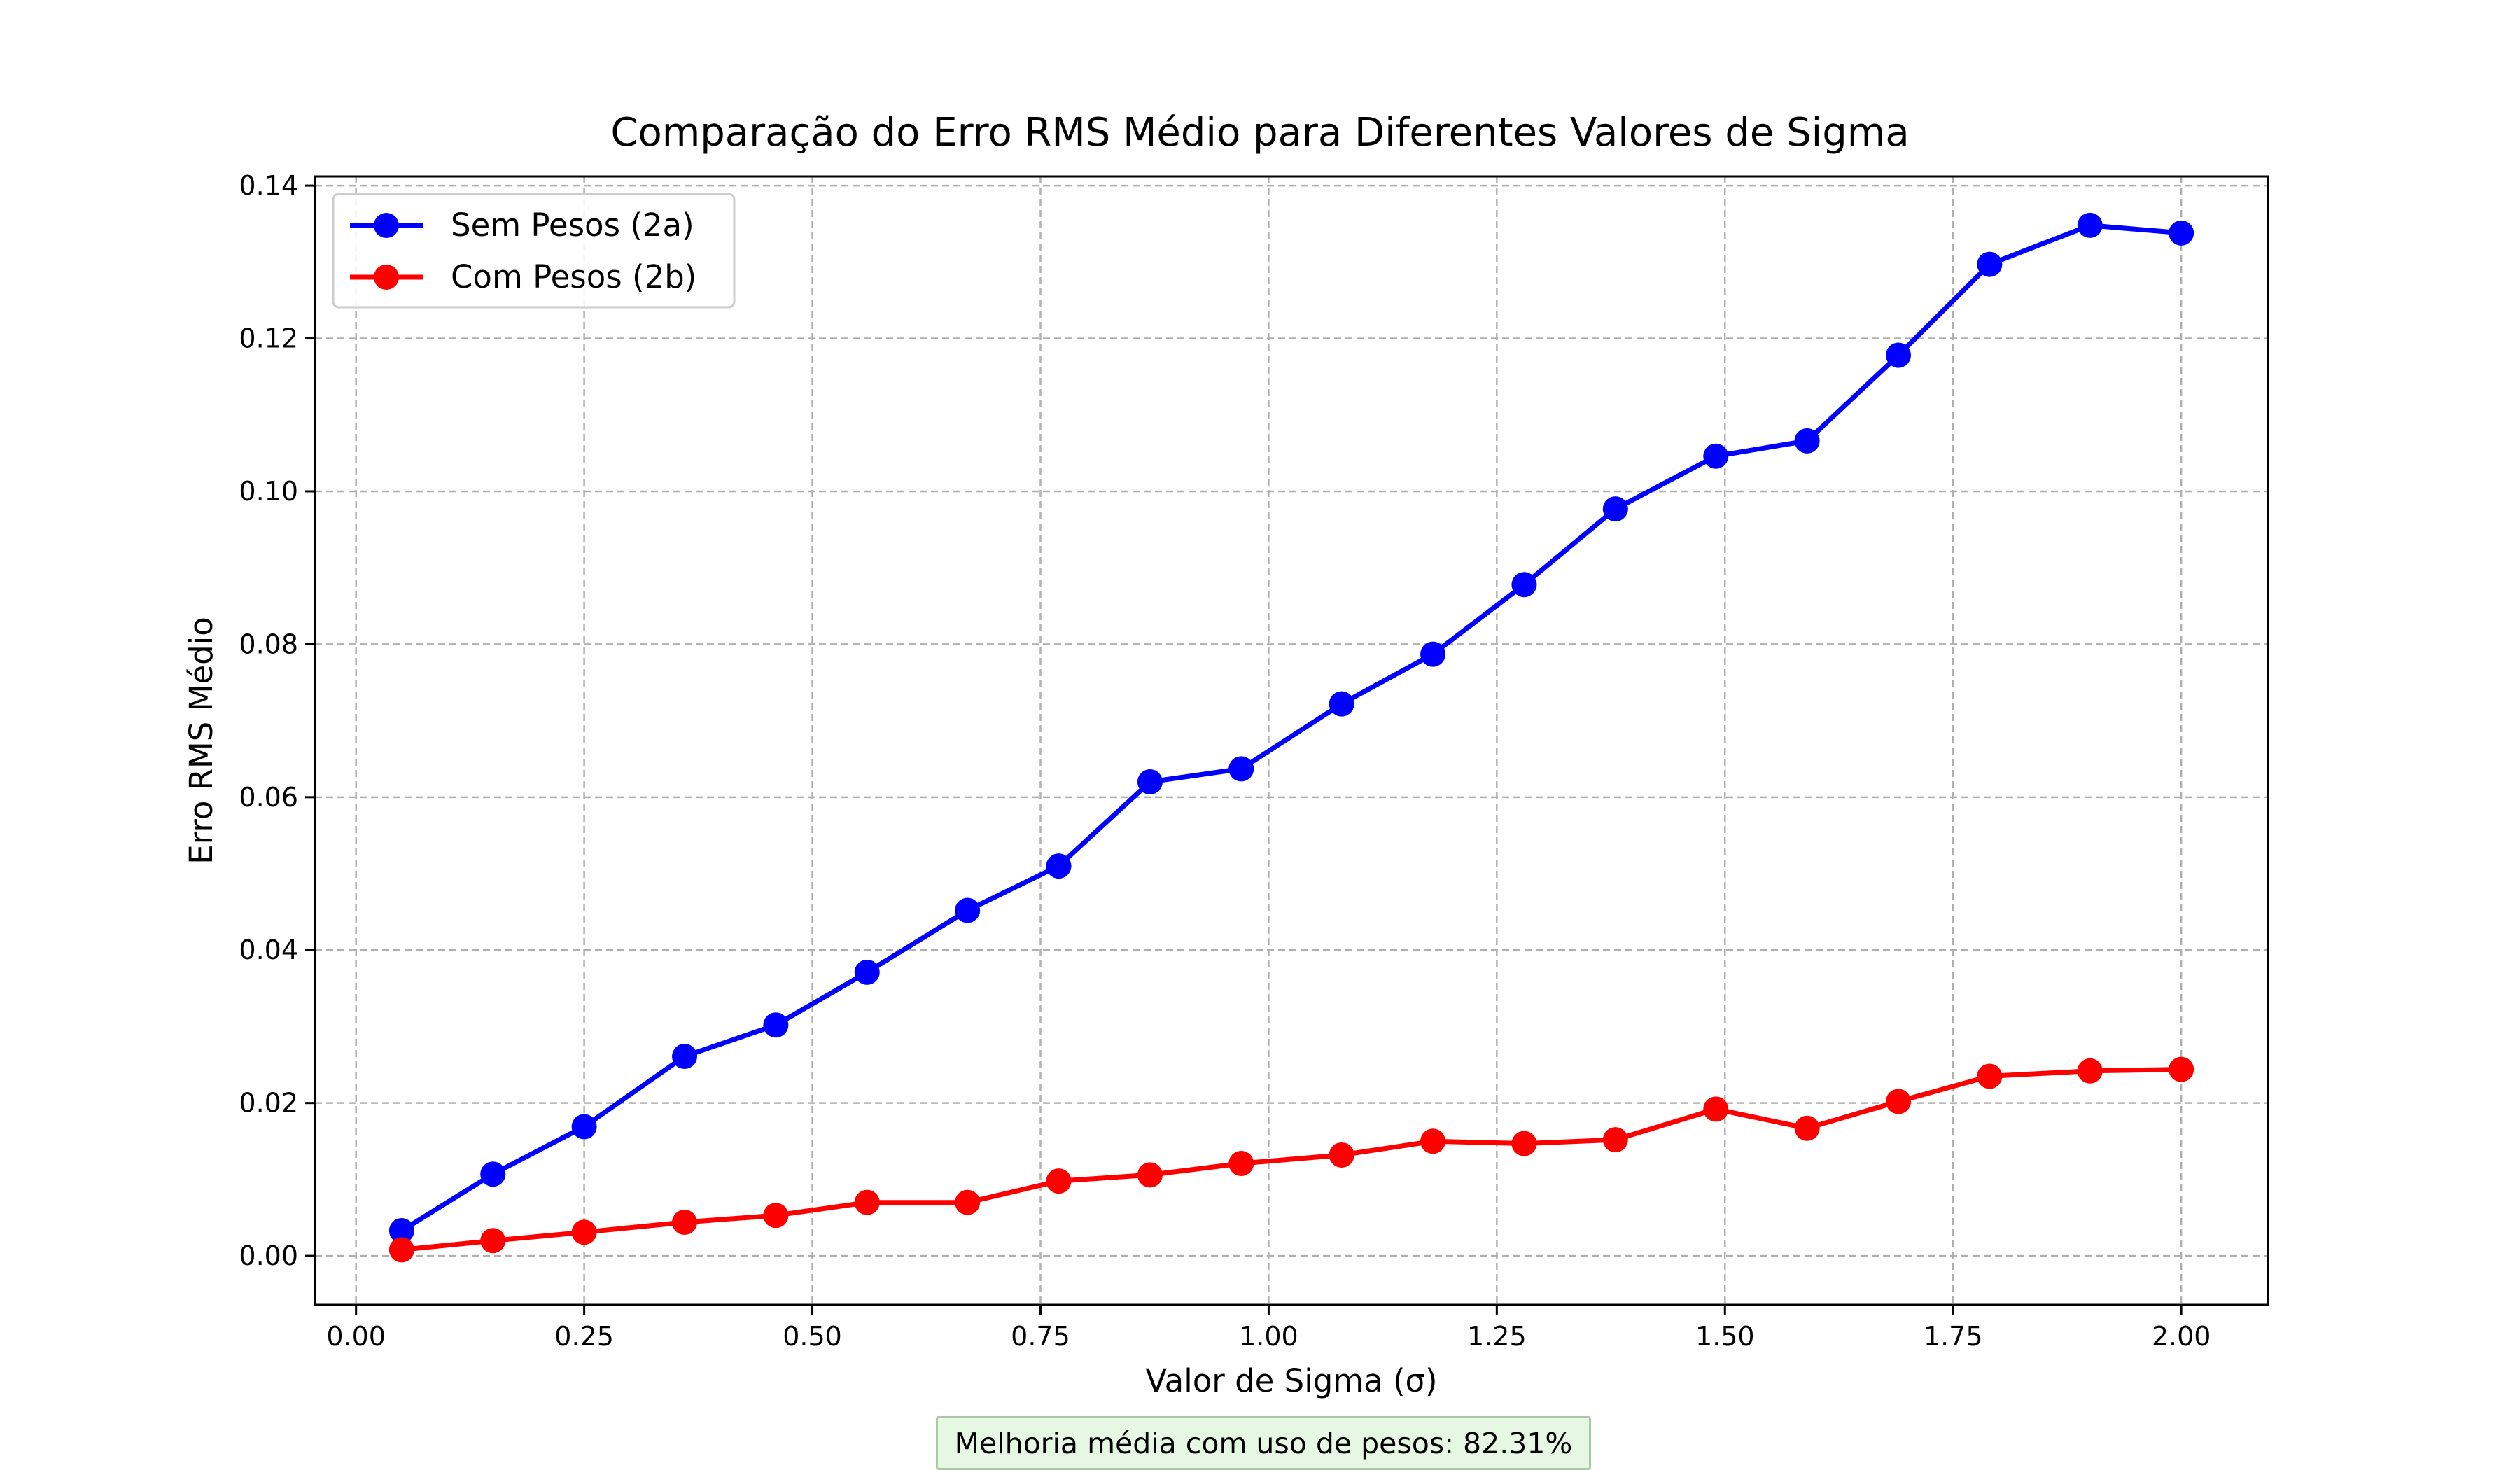 The image size is (2520, 1470). What do you see at coordinates (572, 225) in the screenshot?
I see `legend-label: Sem Pesos (2a)` at bounding box center [572, 225].